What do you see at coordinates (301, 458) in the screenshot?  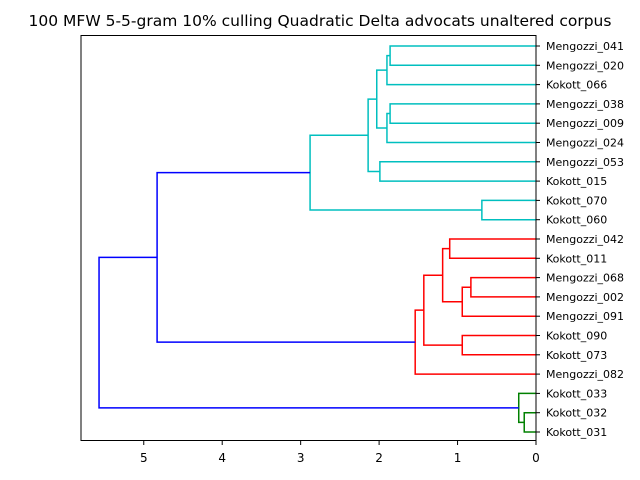 I see `x-tick-label: 3` at bounding box center [301, 458].